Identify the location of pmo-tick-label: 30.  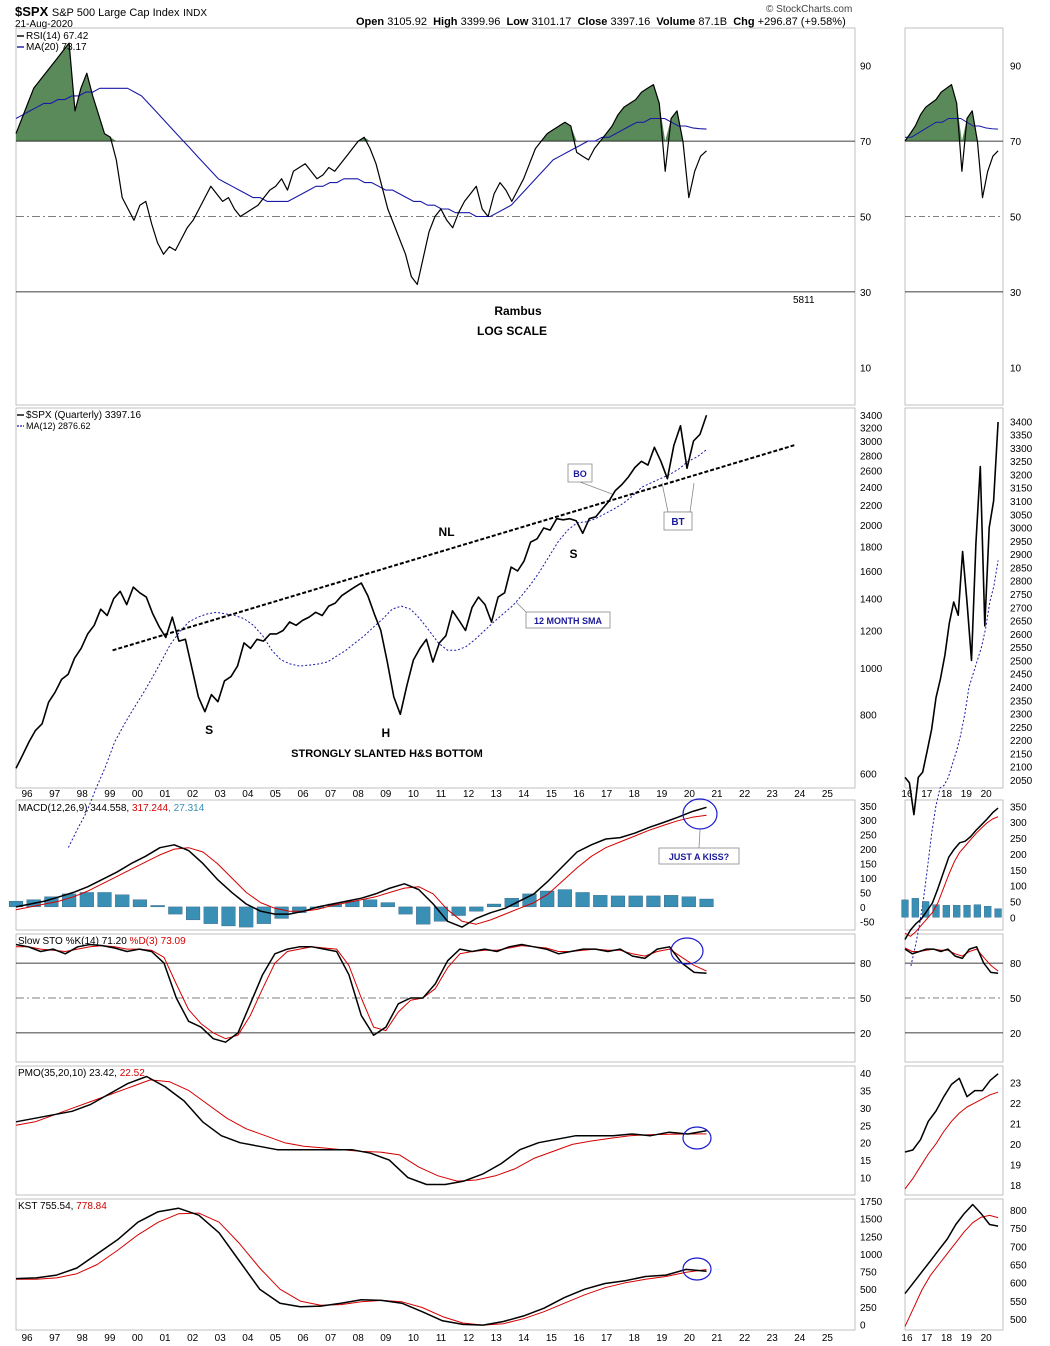
(866, 1109).